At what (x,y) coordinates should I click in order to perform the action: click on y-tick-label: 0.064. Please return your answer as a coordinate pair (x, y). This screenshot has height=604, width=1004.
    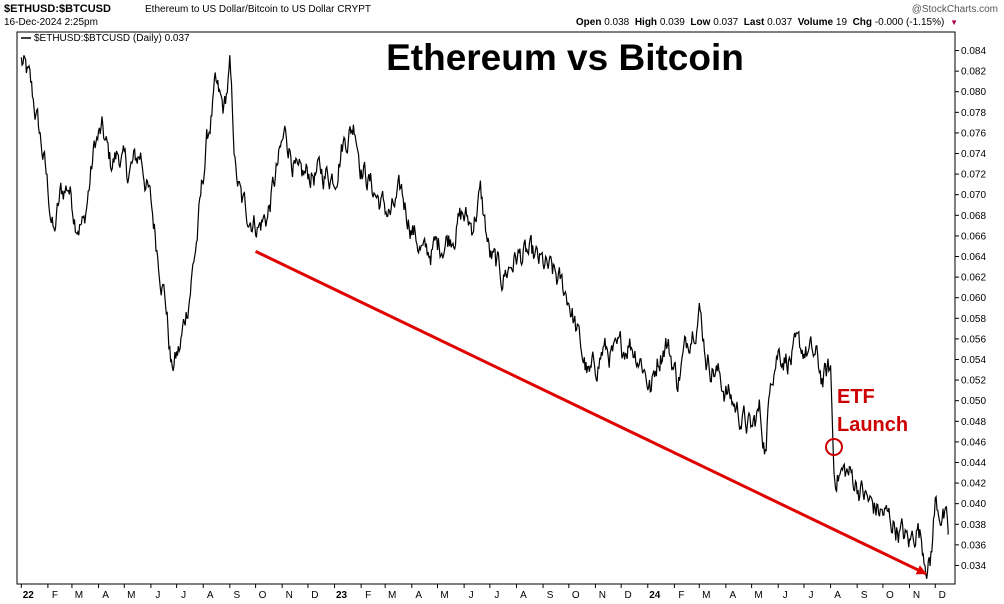
    Looking at the image, I should click on (973, 257).